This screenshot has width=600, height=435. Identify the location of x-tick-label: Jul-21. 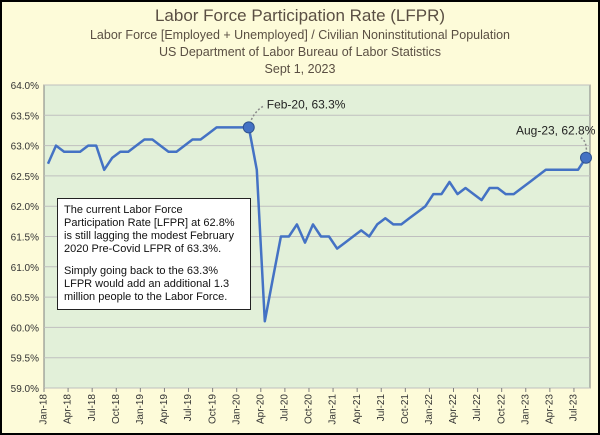
(381, 408).